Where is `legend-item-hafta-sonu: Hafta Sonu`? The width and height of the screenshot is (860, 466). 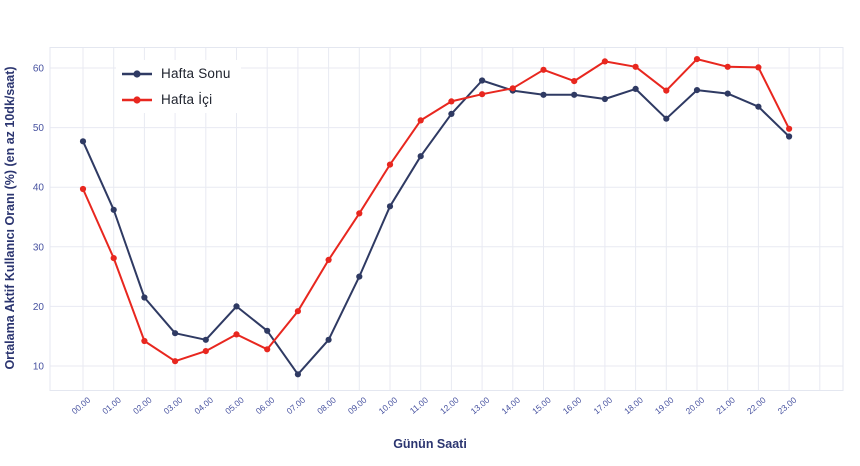
legend-item-hafta-sonu: Hafta Sonu is located at coordinates (176, 73).